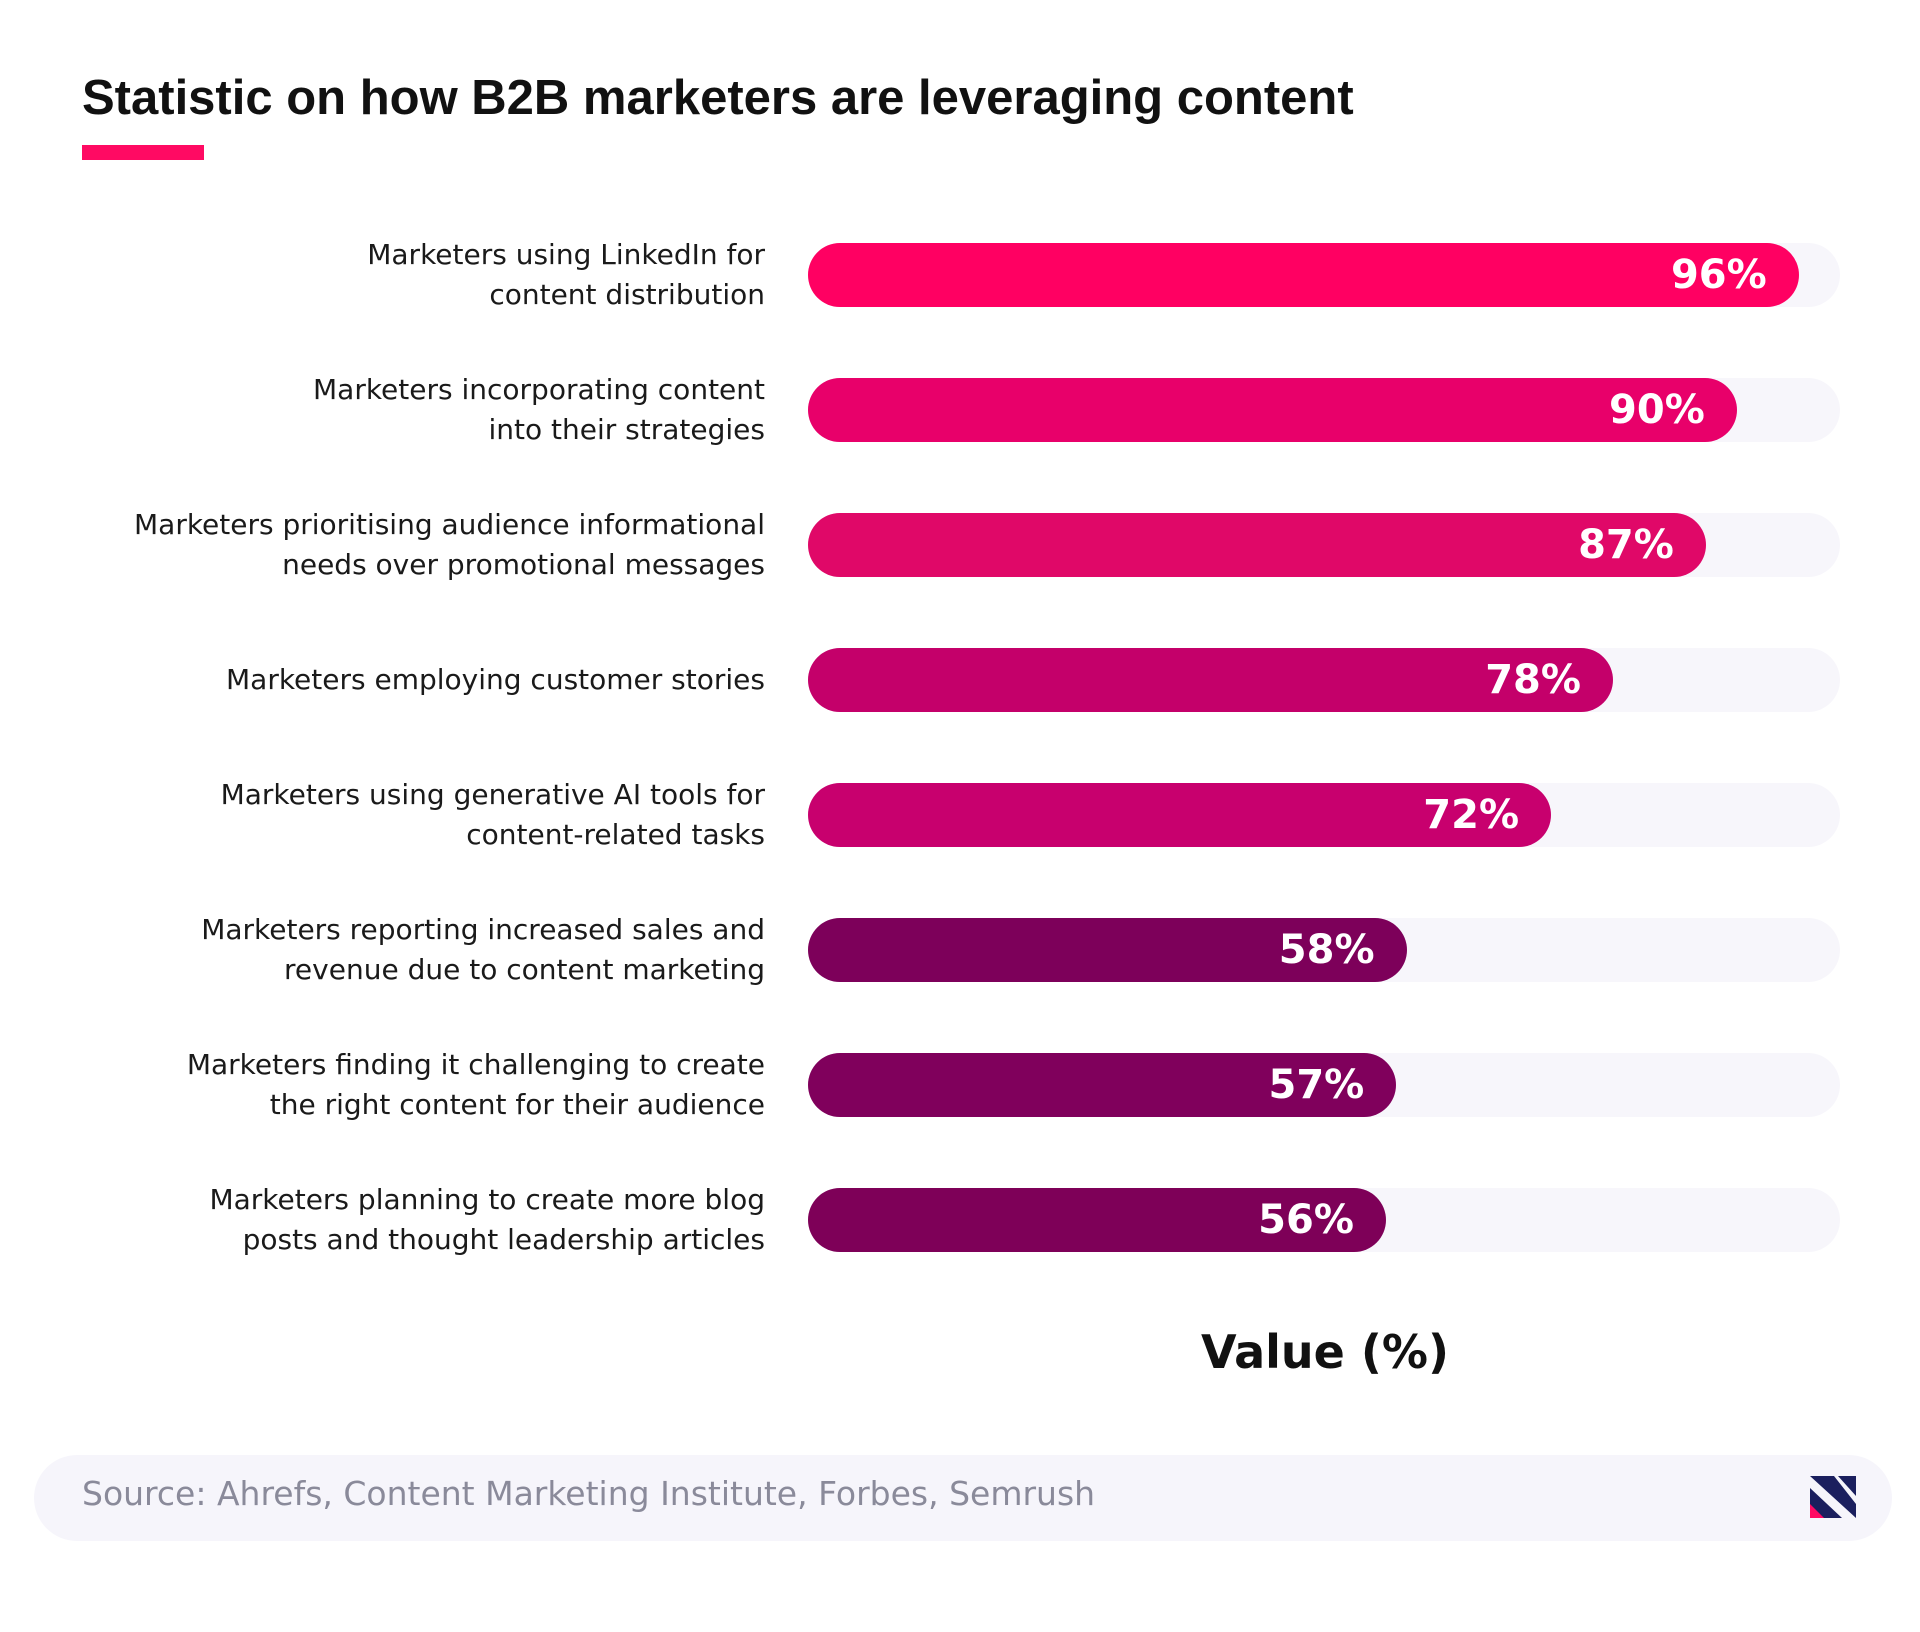 This screenshot has width=1920, height=1632. What do you see at coordinates (1325, 1352) in the screenshot?
I see `x-axis-label: Value (%)` at bounding box center [1325, 1352].